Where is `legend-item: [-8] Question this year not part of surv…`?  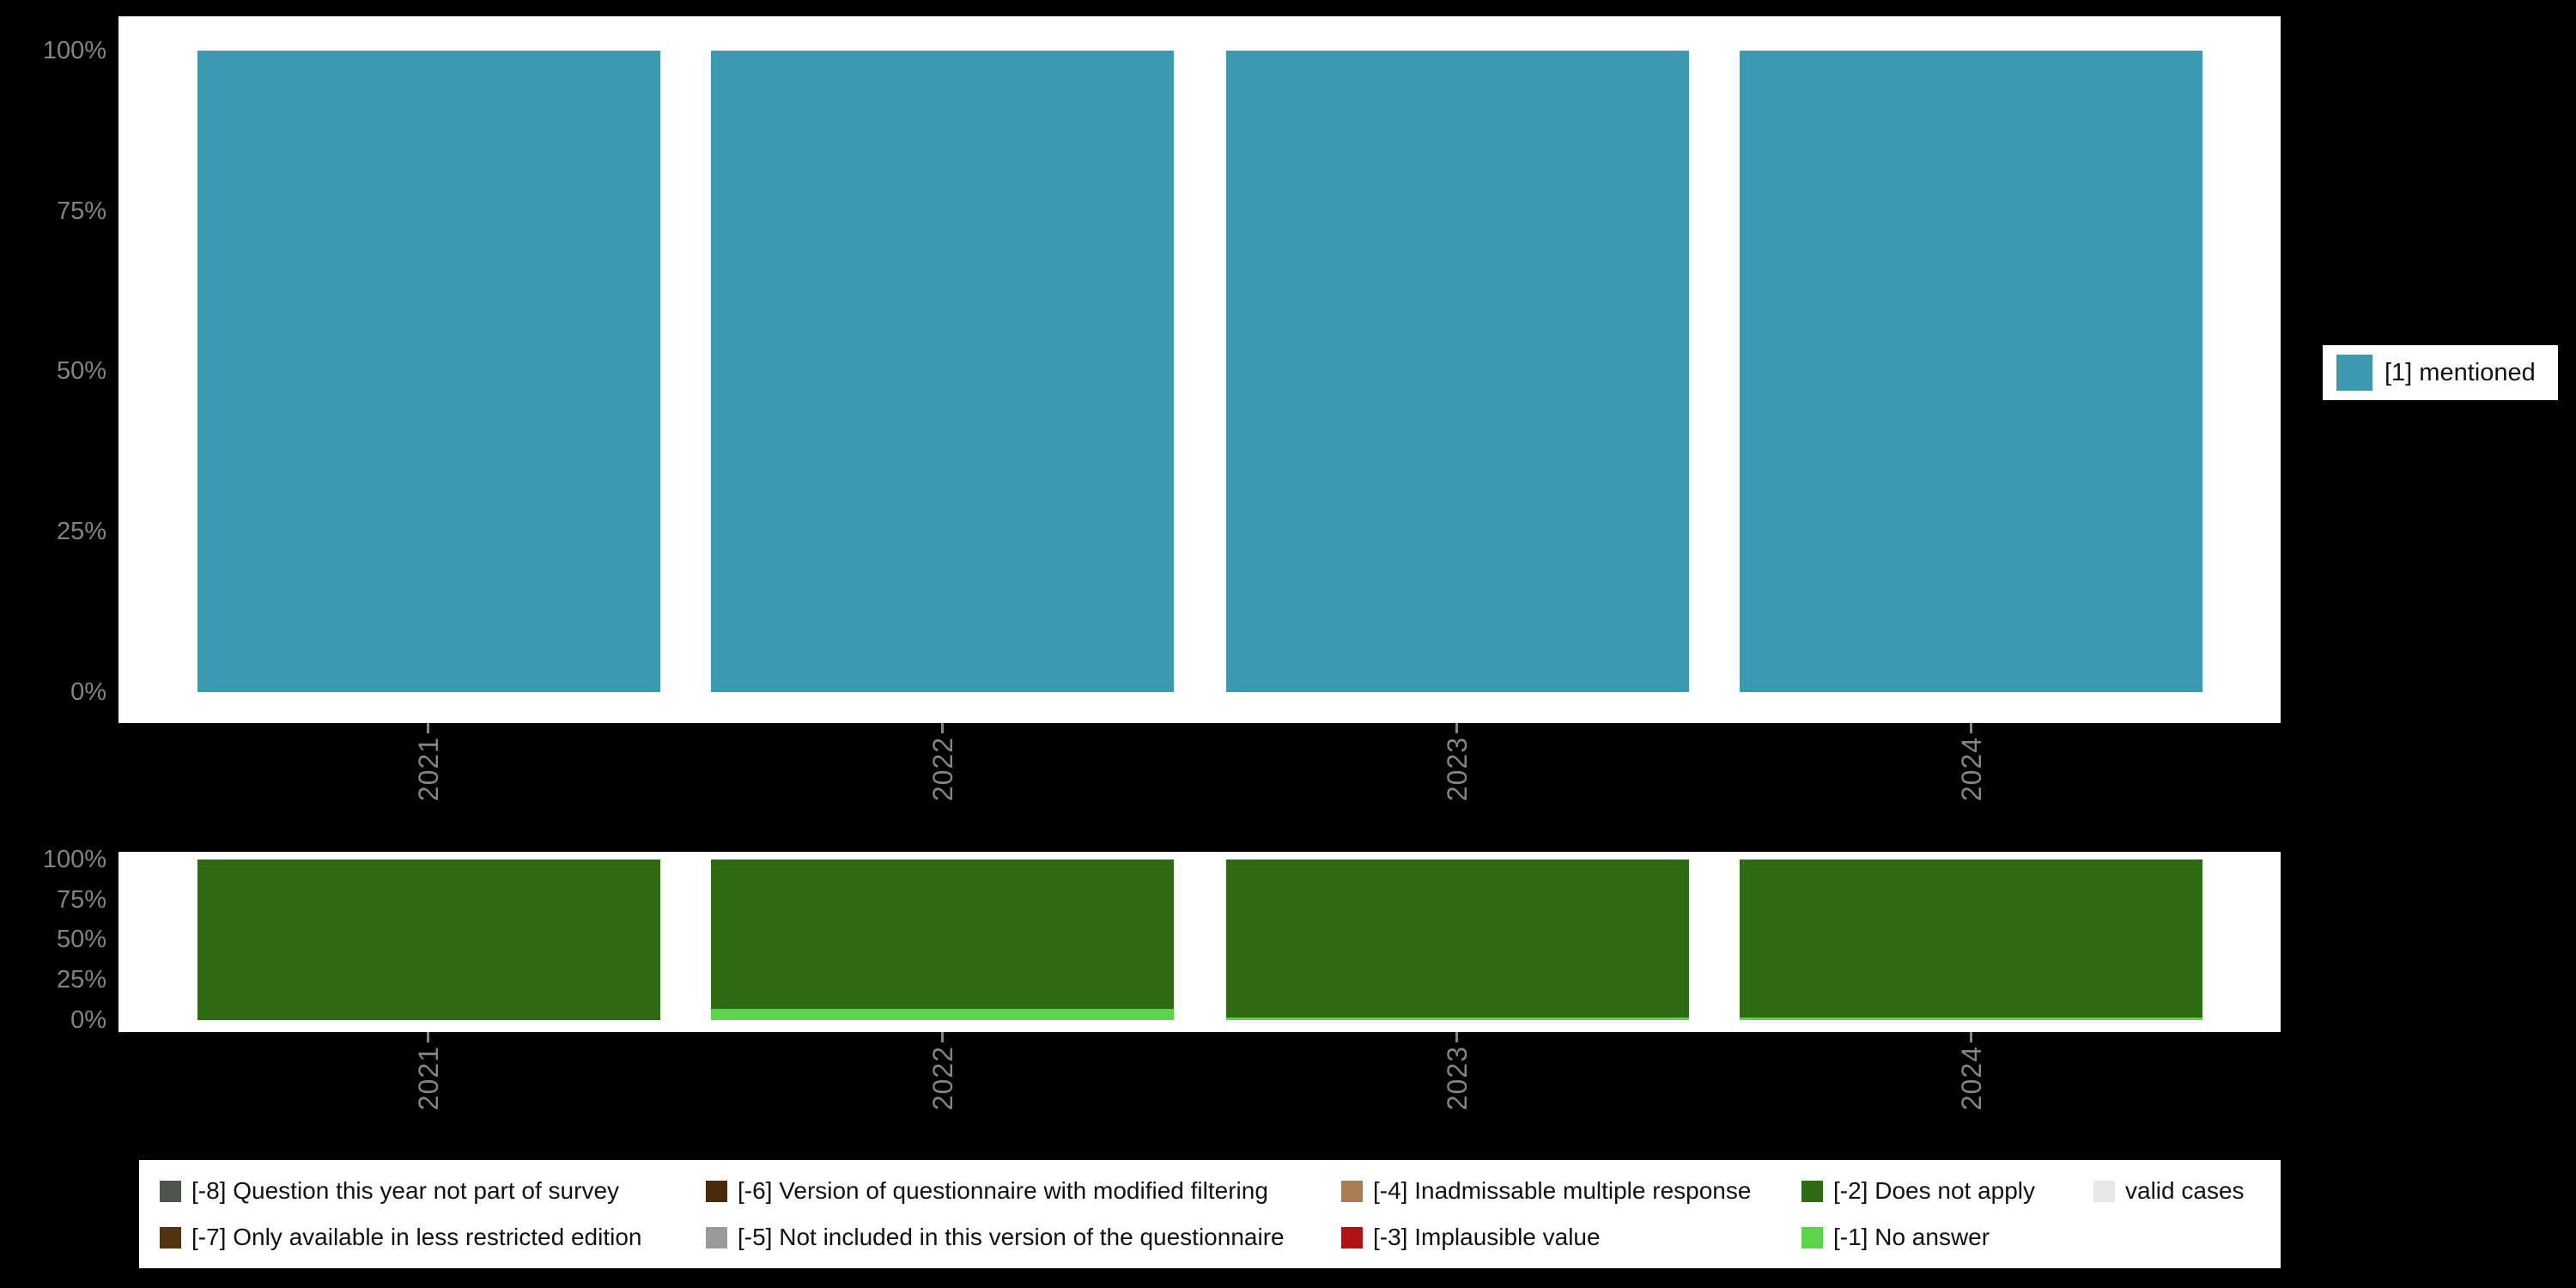
legend-item: [-8] Question this year not part of surv… is located at coordinates (389, 1191).